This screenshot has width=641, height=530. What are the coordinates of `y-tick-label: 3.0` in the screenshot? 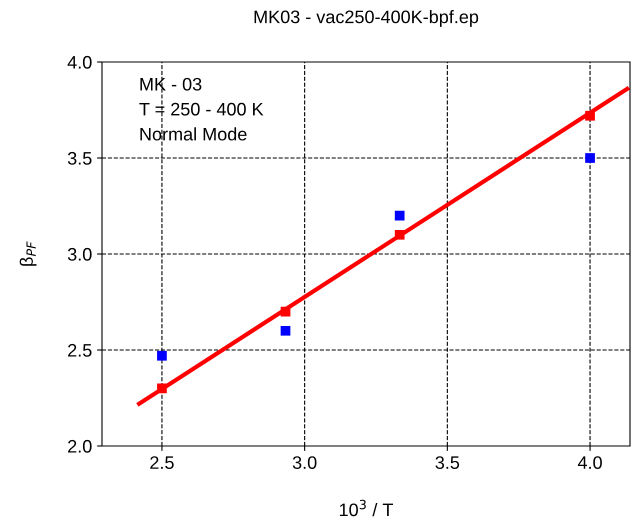 It's located at (80, 254).